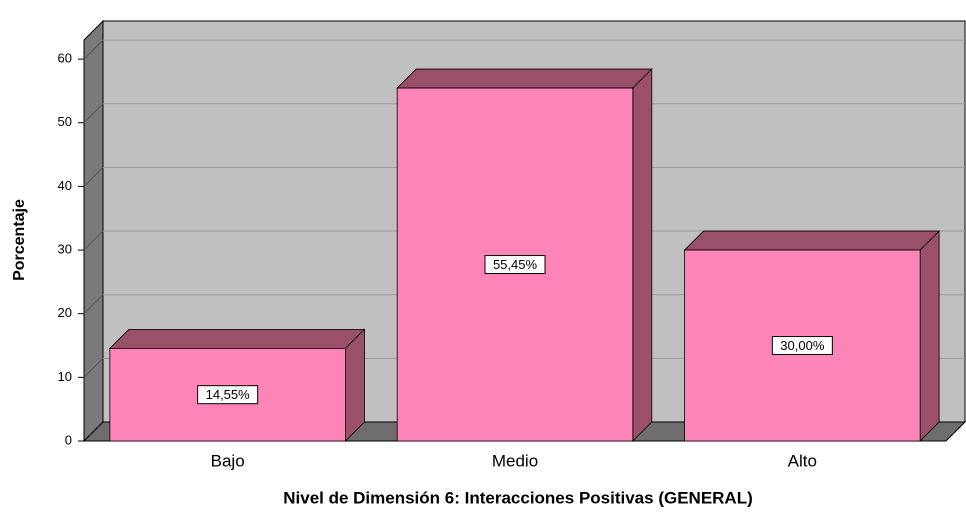 The image size is (966, 513). I want to click on value-label: 14,55%, so click(228, 394).